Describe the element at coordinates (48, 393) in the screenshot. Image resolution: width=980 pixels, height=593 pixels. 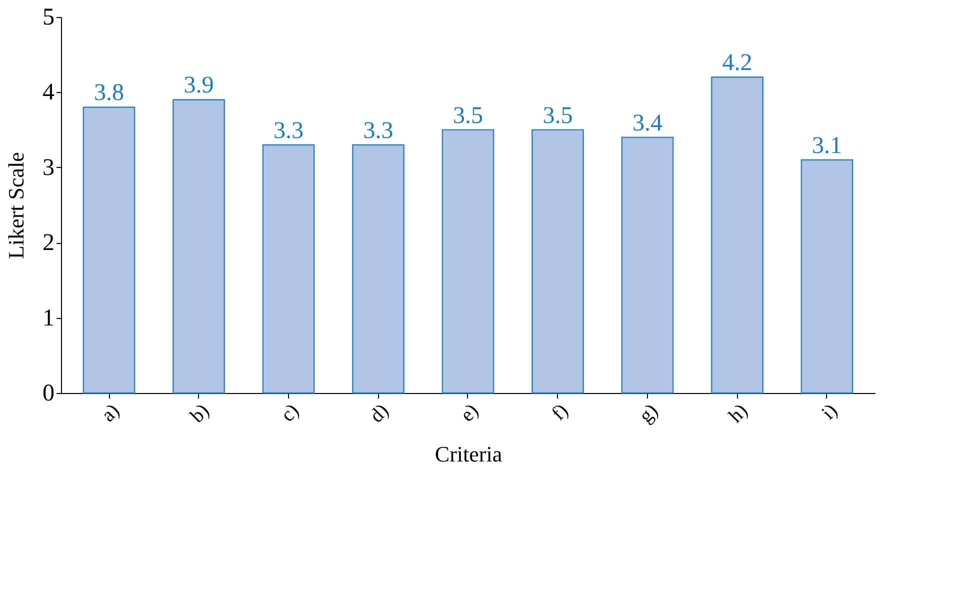
I see `y-tick-label: 0` at that location.